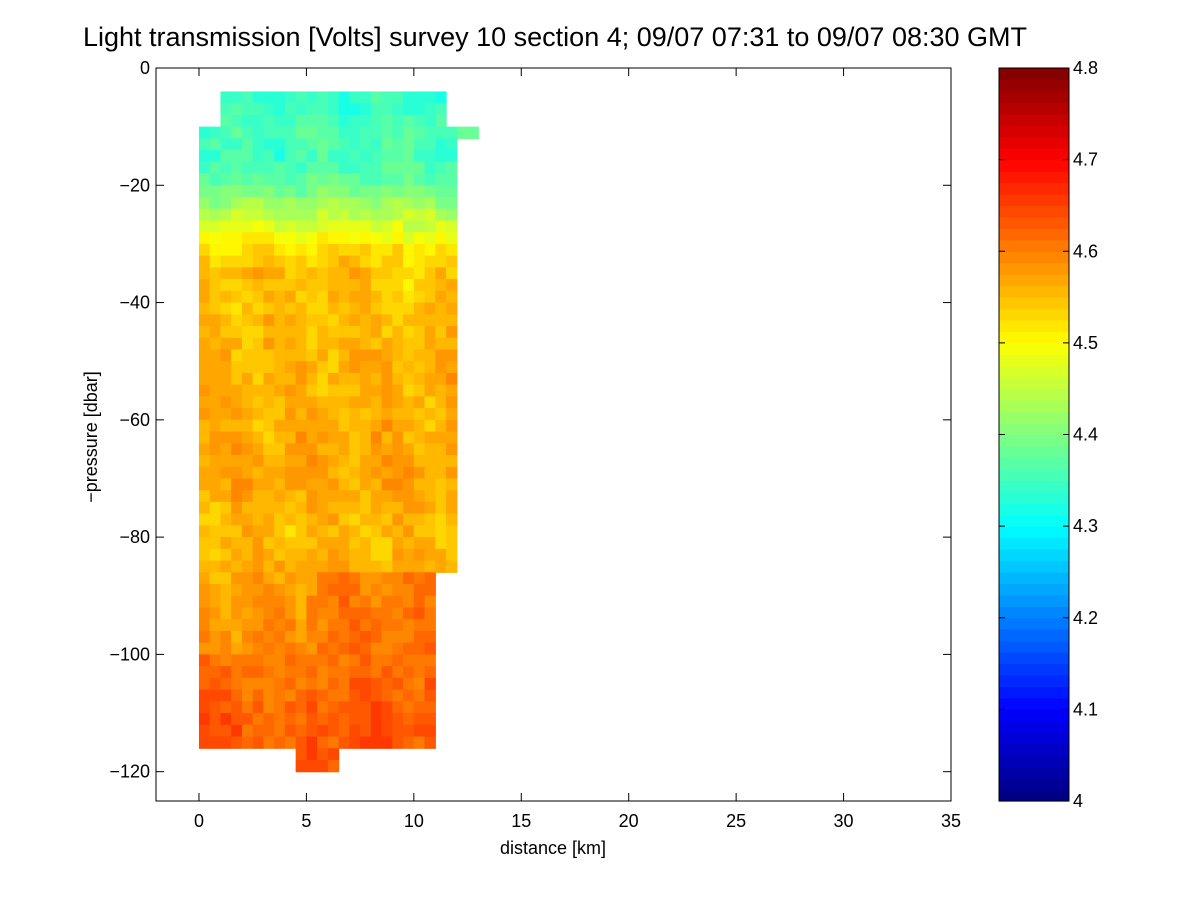 The image size is (1201, 901). What do you see at coordinates (134, 185) in the screenshot?
I see `y-tick-label: −20` at bounding box center [134, 185].